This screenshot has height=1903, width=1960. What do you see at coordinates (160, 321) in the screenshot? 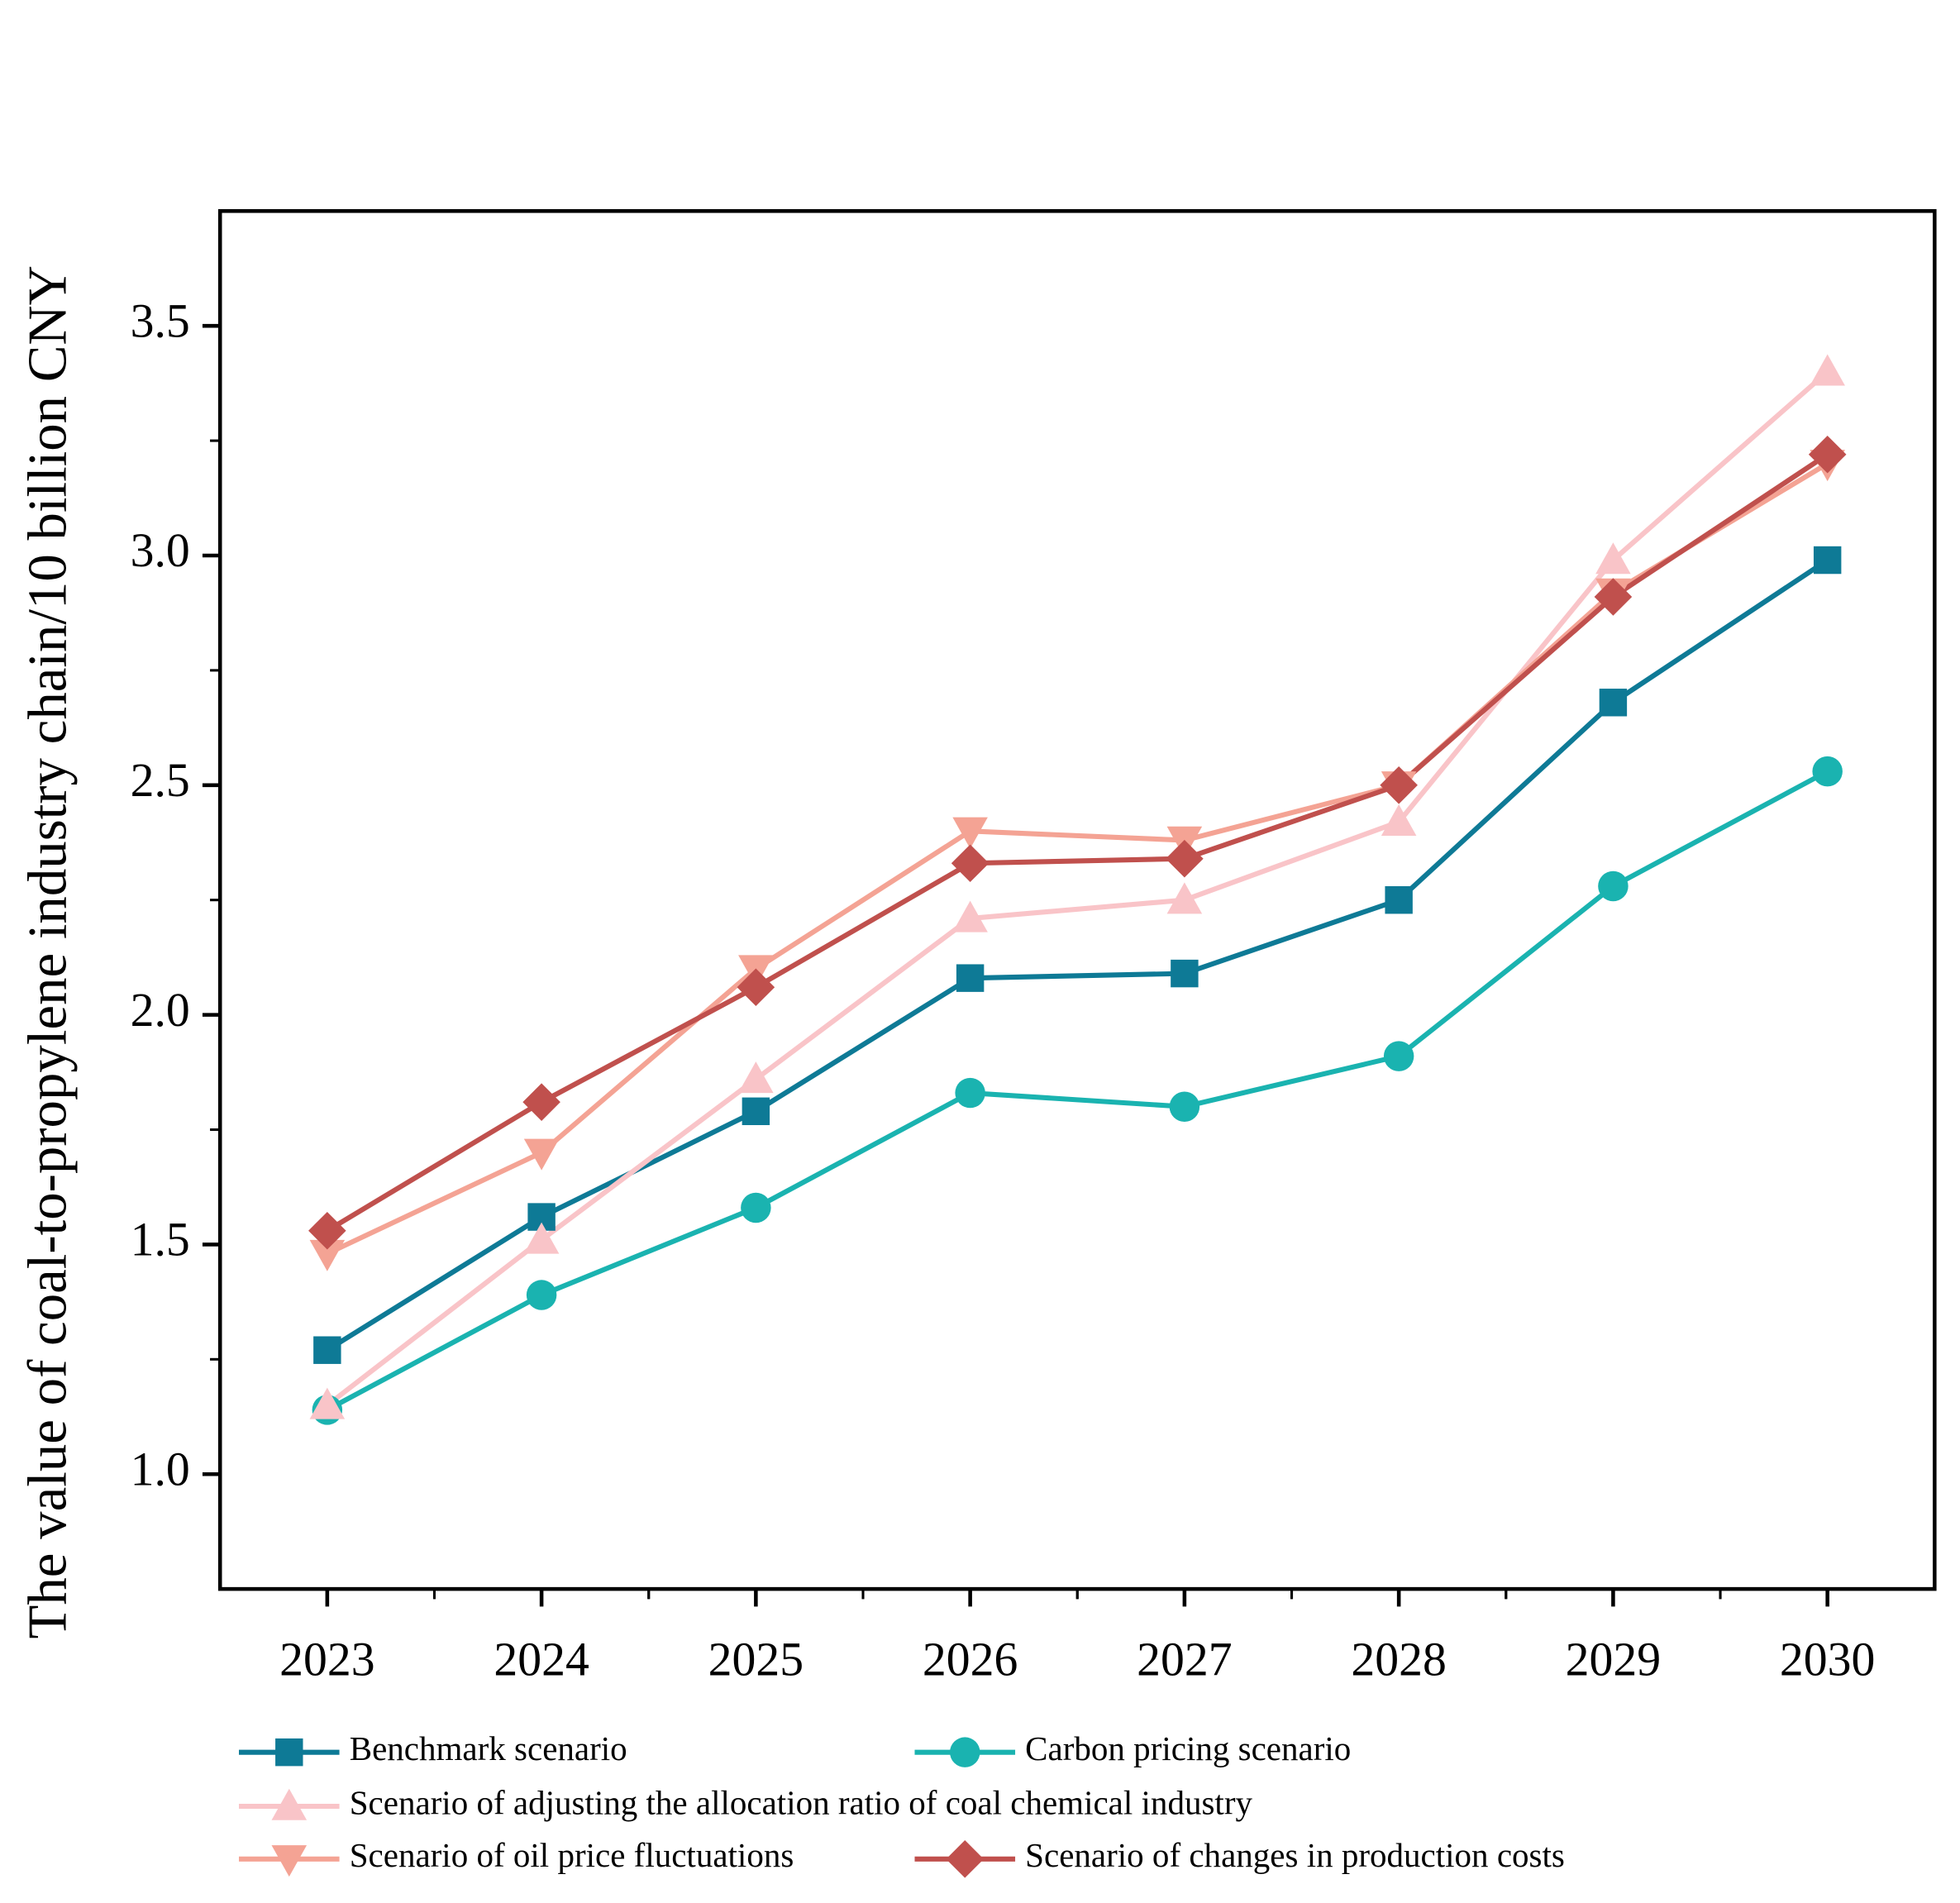
I see `y-tick-label: 3.5` at bounding box center [160, 321].